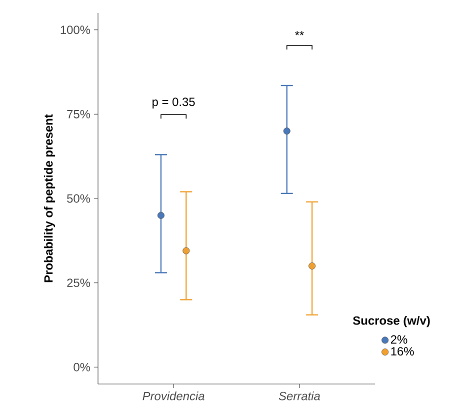  Describe the element at coordinates (78, 114) in the screenshot. I see `y-tick-label: 75%` at that location.